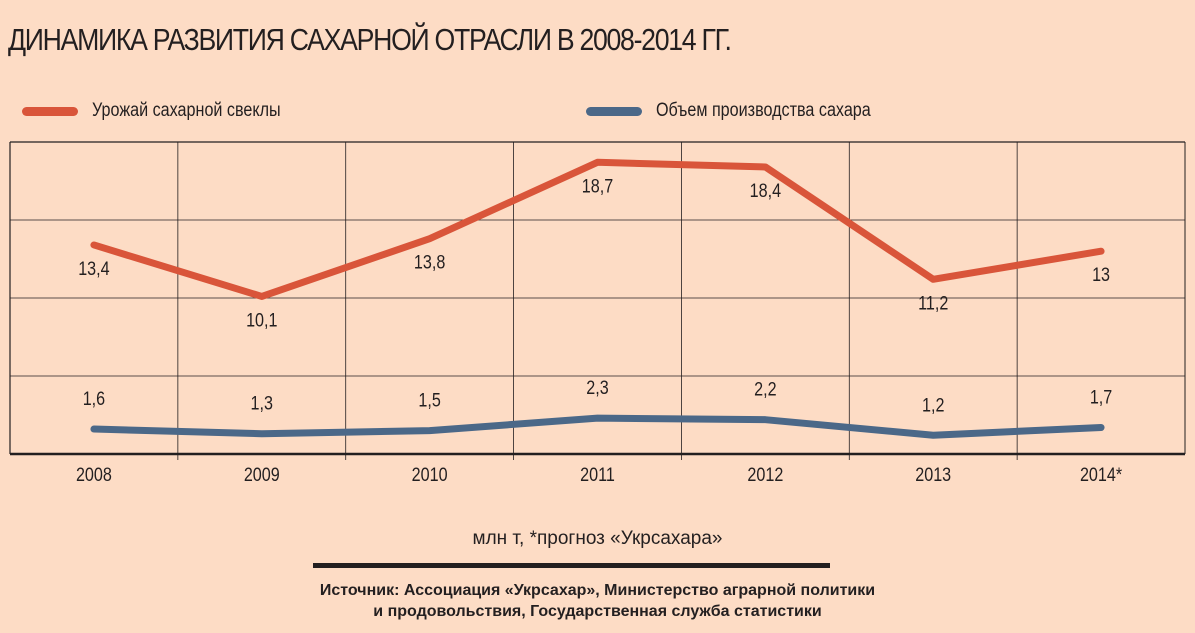  Describe the element at coordinates (262, 475) in the screenshot. I see `x-tick-label: 2009` at that location.